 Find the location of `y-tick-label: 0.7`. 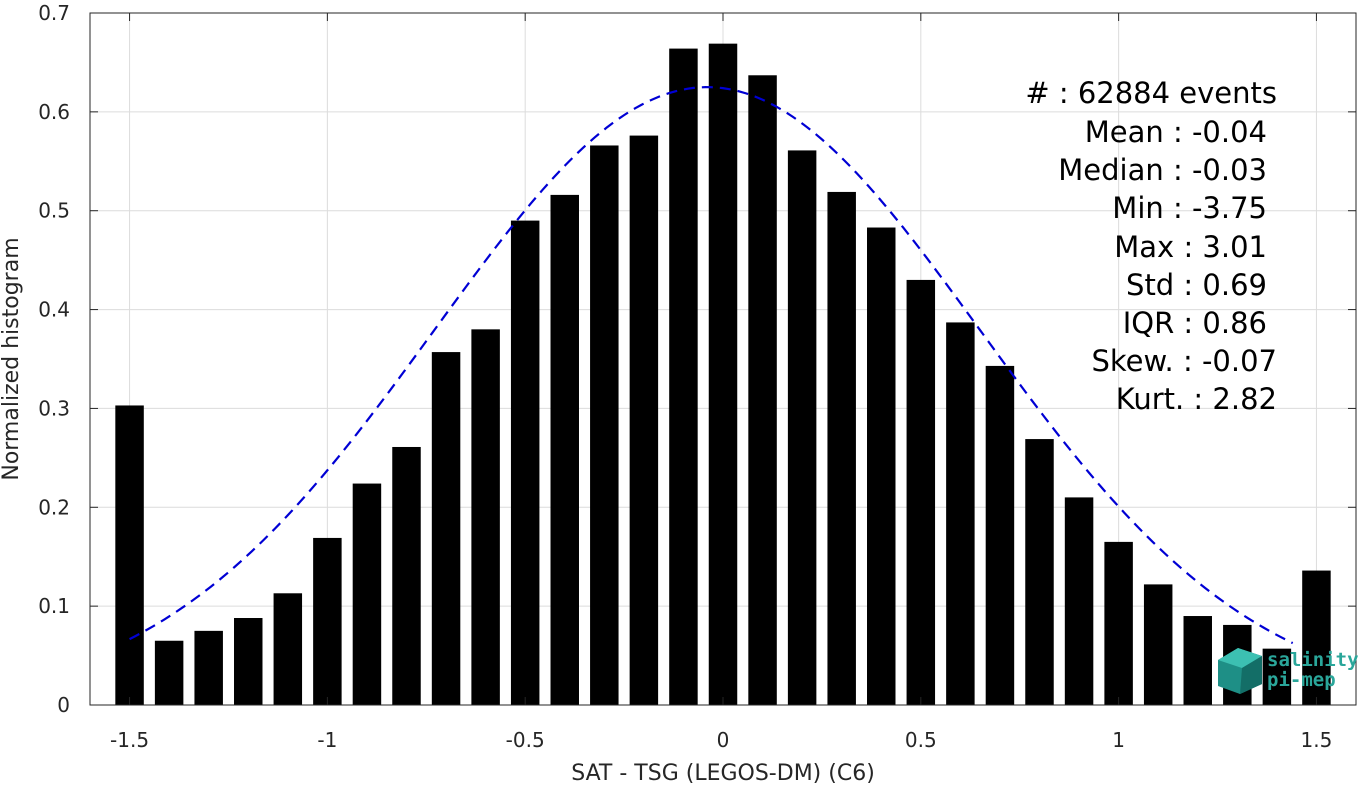

y-tick-label: 0.7 is located at coordinates (54, 13).